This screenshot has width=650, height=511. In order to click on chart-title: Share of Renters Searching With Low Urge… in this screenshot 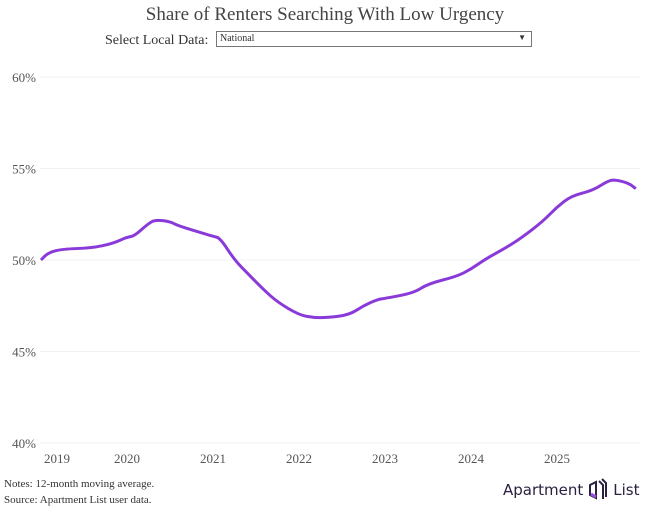, I will do `click(325, 14)`.